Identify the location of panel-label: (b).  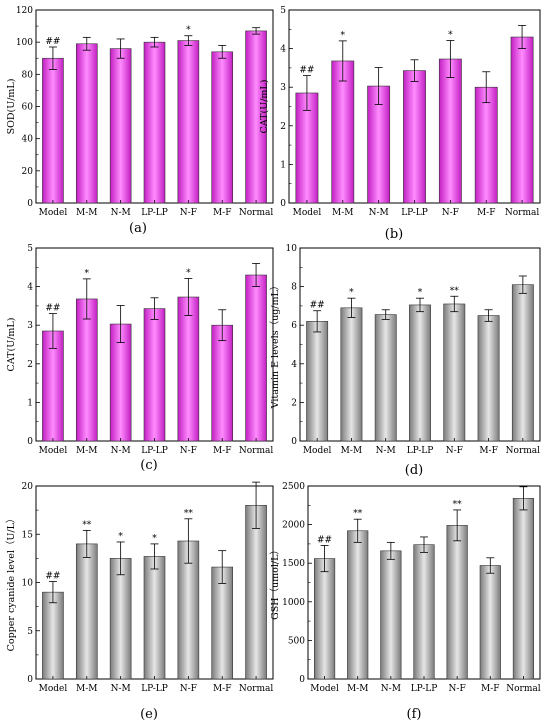
(394, 234).